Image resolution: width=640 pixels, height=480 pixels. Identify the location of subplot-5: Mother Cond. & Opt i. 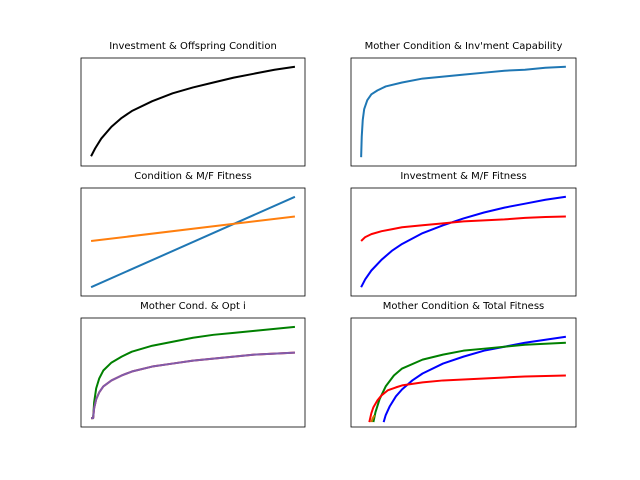
(193, 364).